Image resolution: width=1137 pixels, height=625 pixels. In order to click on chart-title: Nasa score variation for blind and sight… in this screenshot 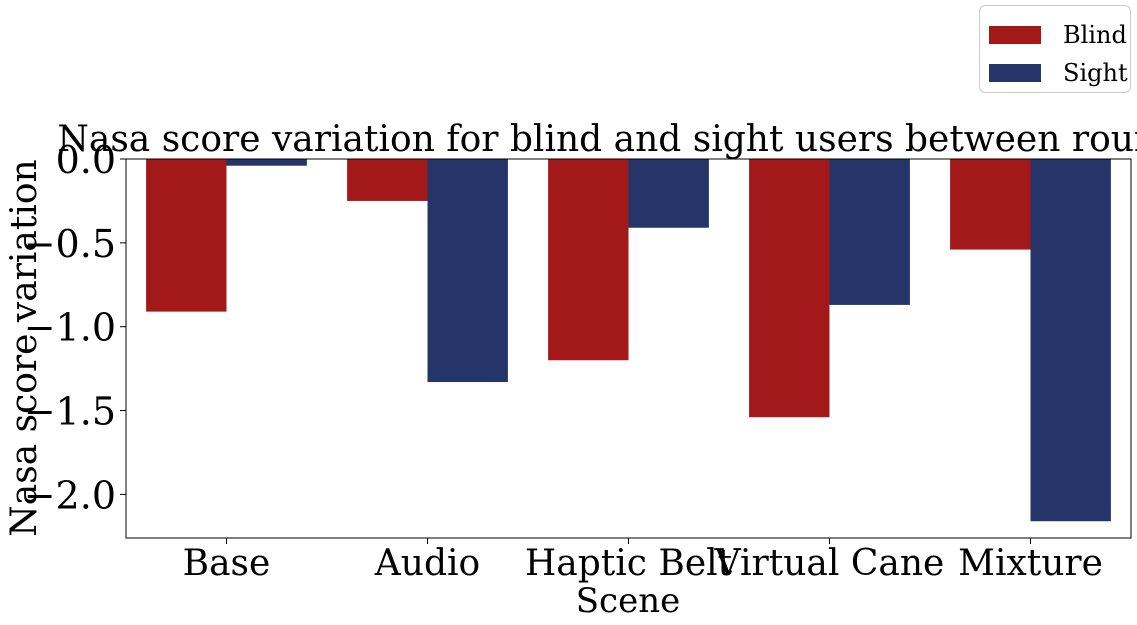, I will do `click(597, 139)`.